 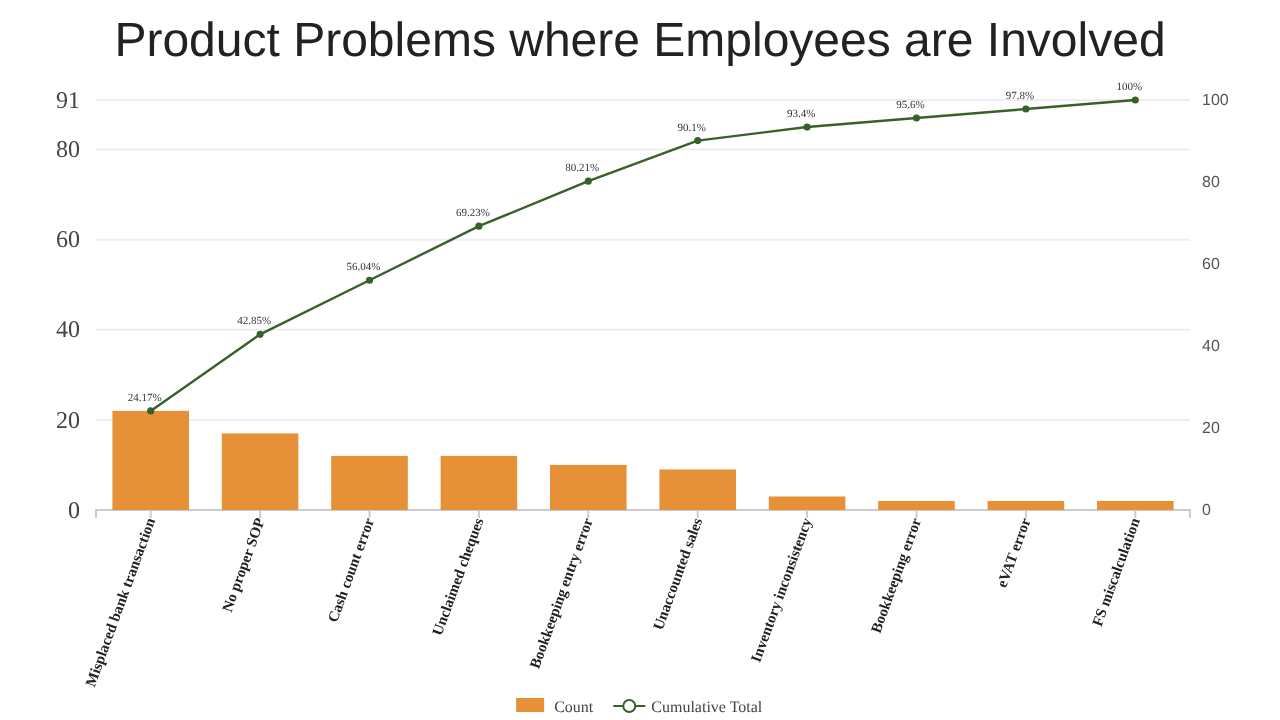 What do you see at coordinates (68, 329) in the screenshot?
I see `y-tick-label: 40` at bounding box center [68, 329].